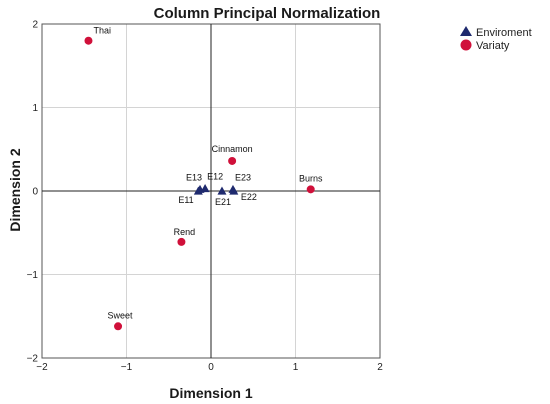  What do you see at coordinates (466, 45) in the screenshot?
I see `legend-circle-icon` at bounding box center [466, 45].